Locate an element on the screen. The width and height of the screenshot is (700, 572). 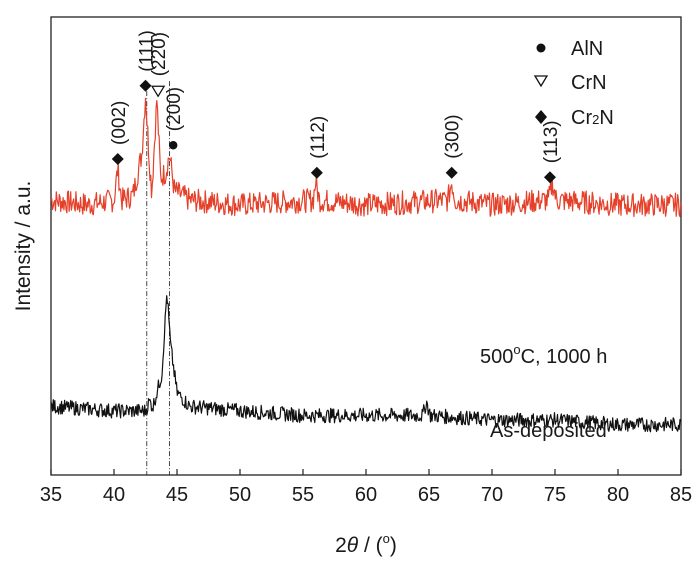
x-tick-label: 40 is located at coordinates (114, 495).